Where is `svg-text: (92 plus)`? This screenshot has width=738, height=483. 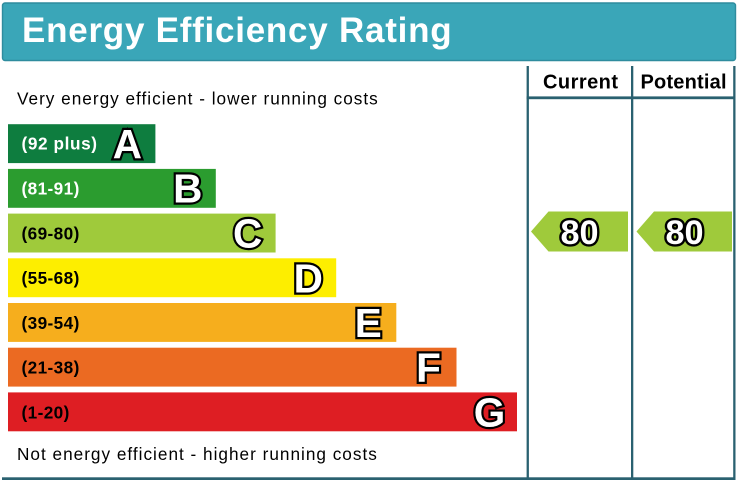
svg-text: (92 plus) is located at coordinates (60, 144).